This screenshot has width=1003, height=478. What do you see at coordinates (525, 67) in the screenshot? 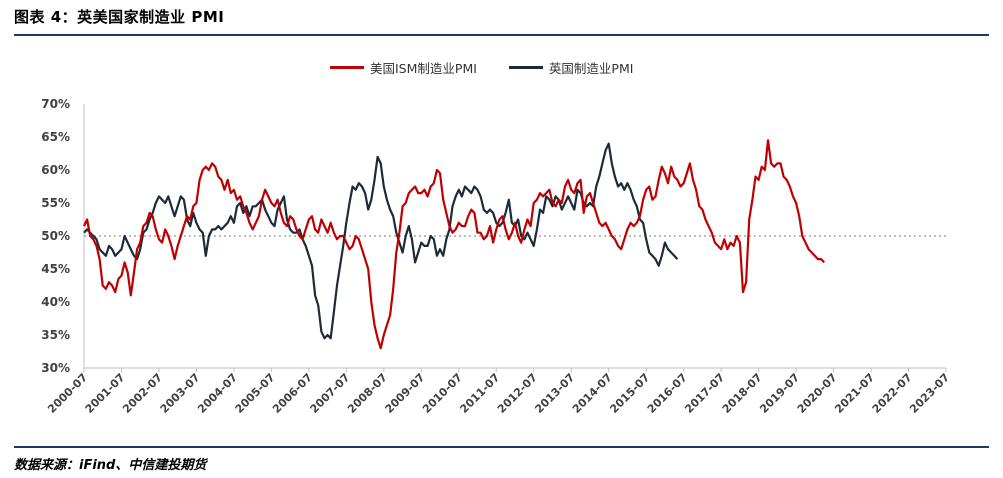
I see `legend-swatch-uk` at bounding box center [525, 67].